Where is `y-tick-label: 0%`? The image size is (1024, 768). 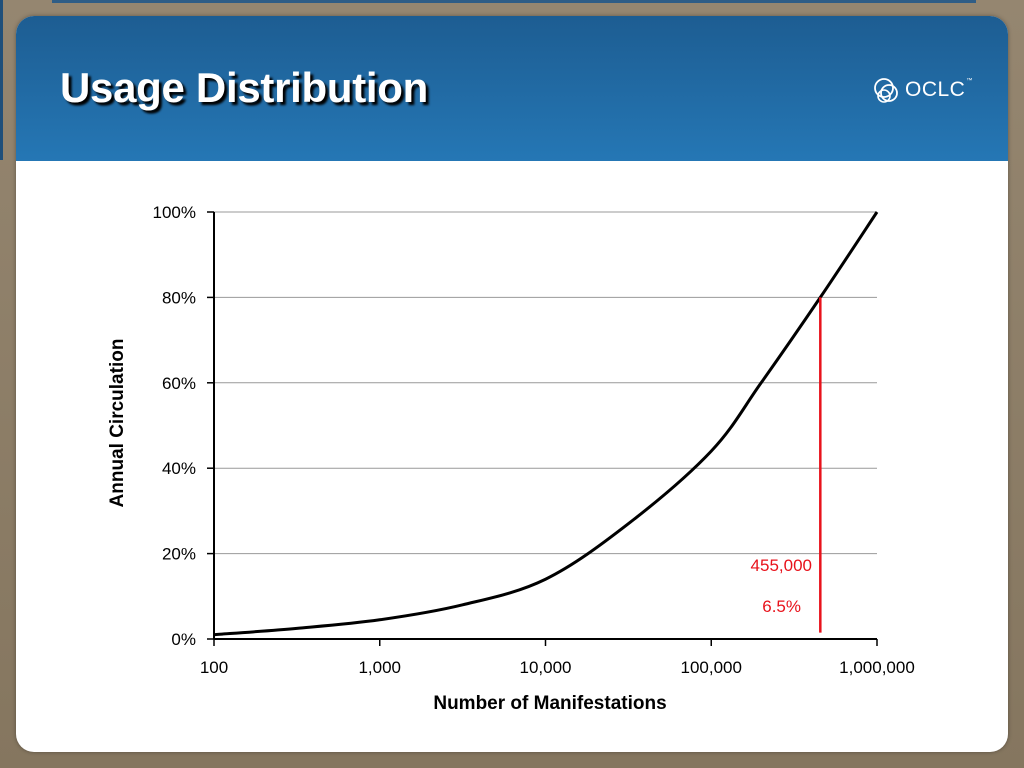
y-tick-label: 0% is located at coordinates (183, 639).